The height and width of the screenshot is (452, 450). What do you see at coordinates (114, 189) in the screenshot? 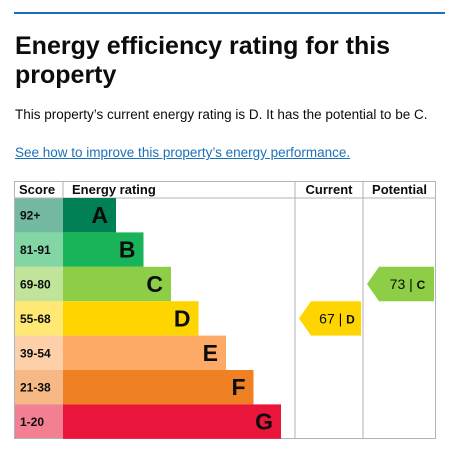
I see `energy-rating-header: Energy rating` at bounding box center [114, 189].